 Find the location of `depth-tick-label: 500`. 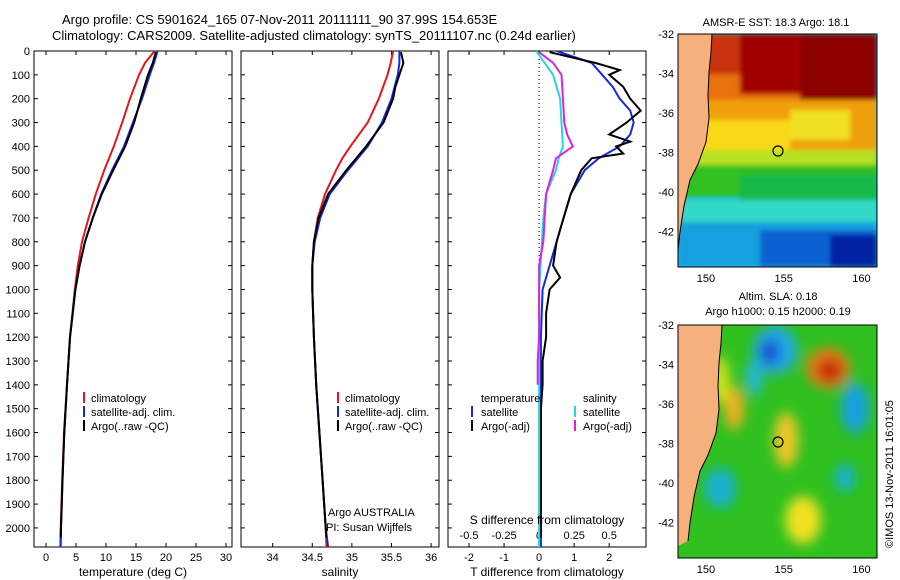

depth-tick-label: 500 is located at coordinates (21, 171).